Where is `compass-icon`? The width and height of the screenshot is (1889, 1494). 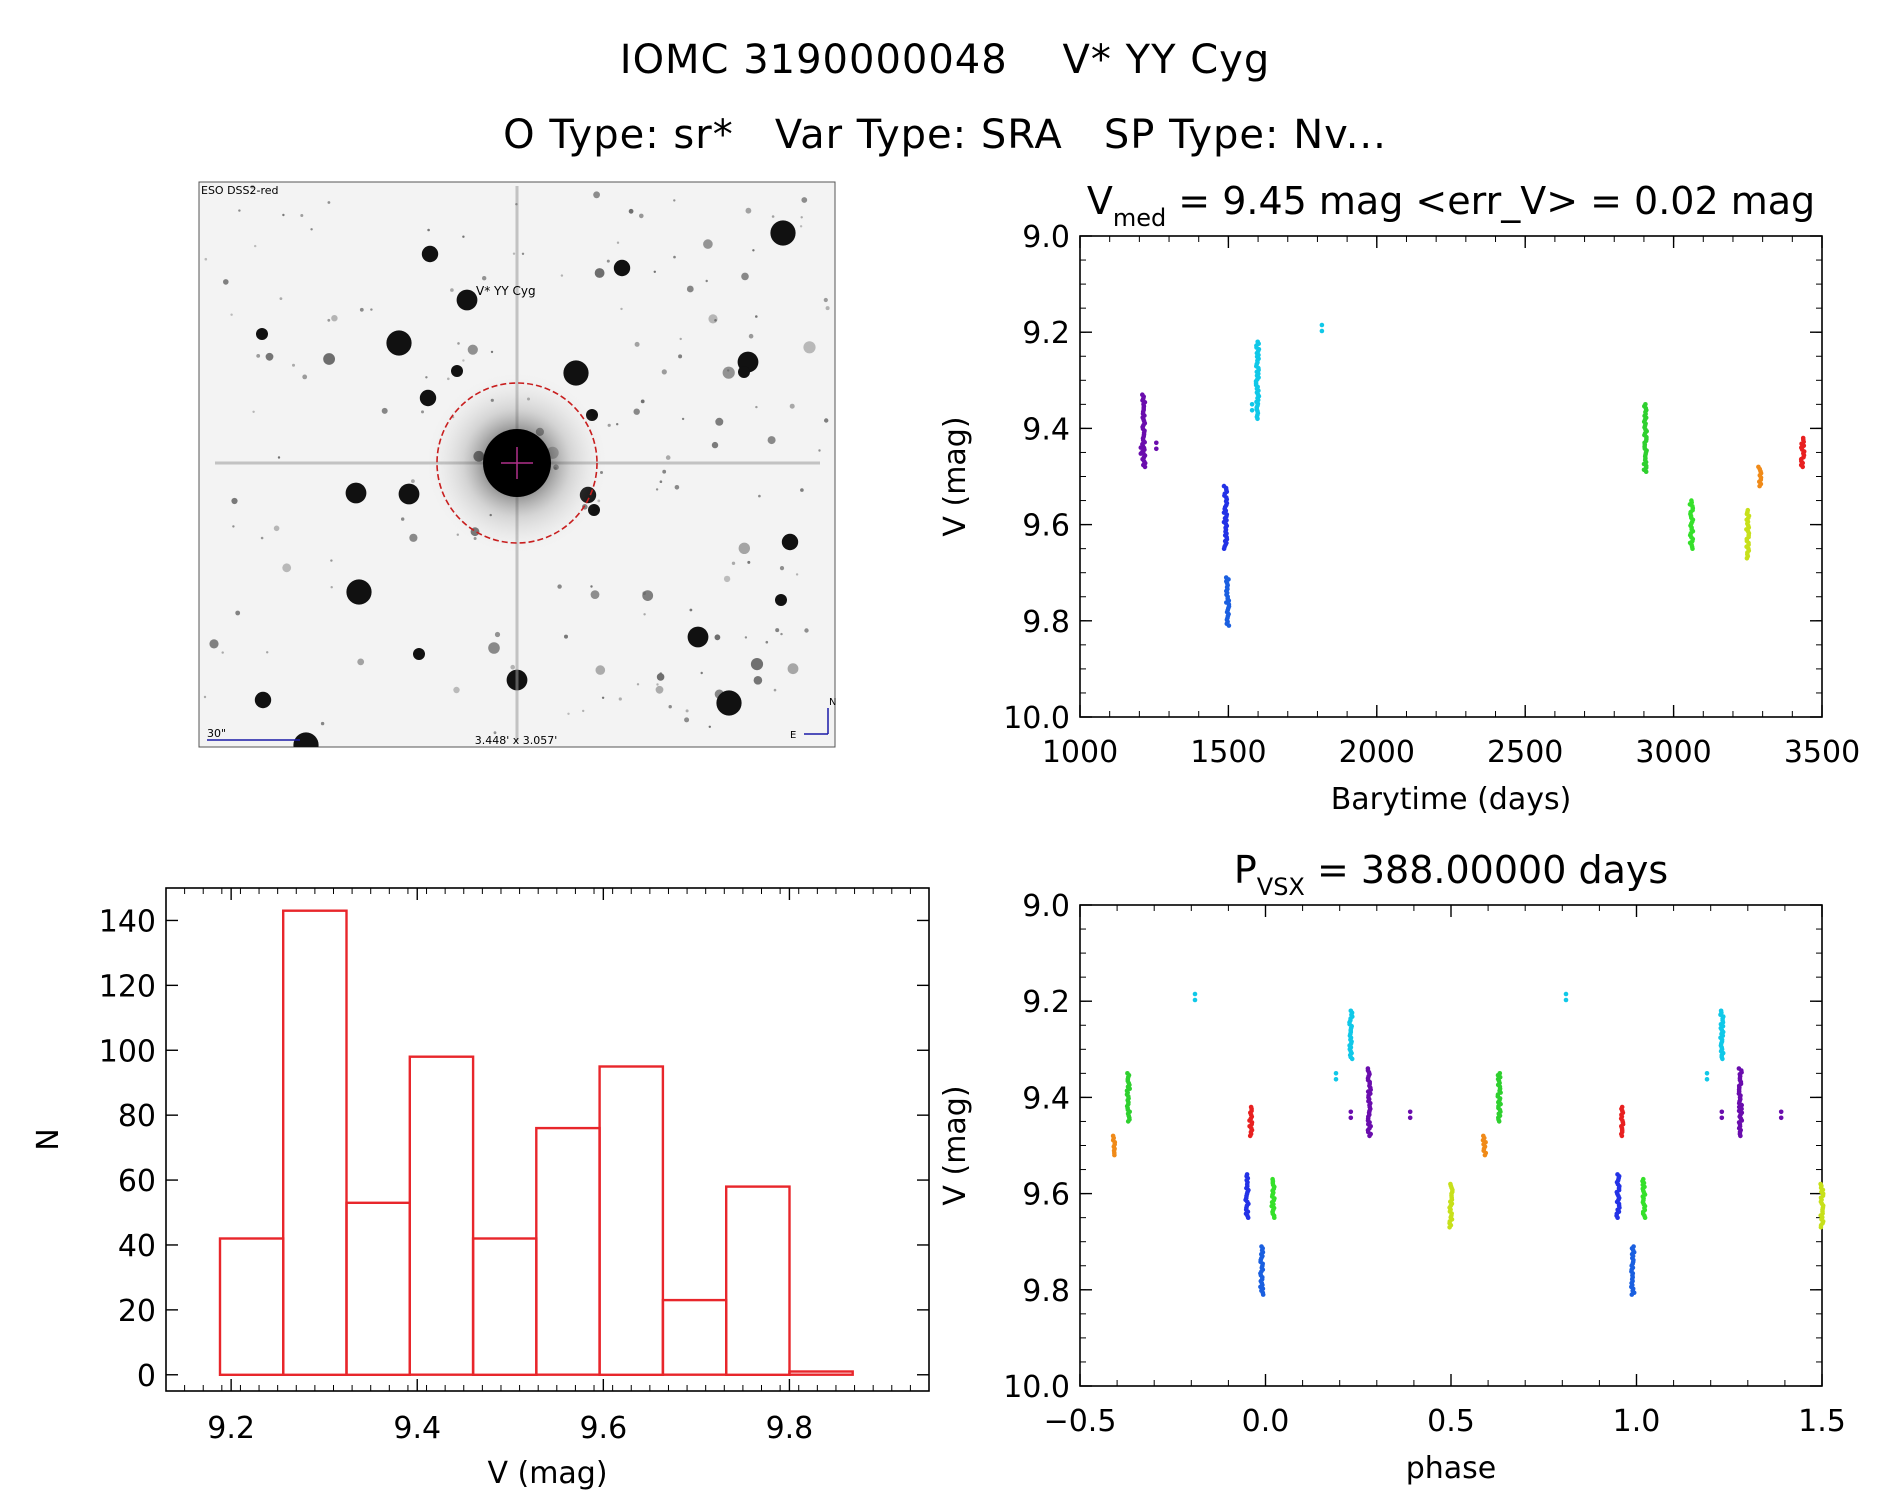
compass-icon is located at coordinates (816, 721).